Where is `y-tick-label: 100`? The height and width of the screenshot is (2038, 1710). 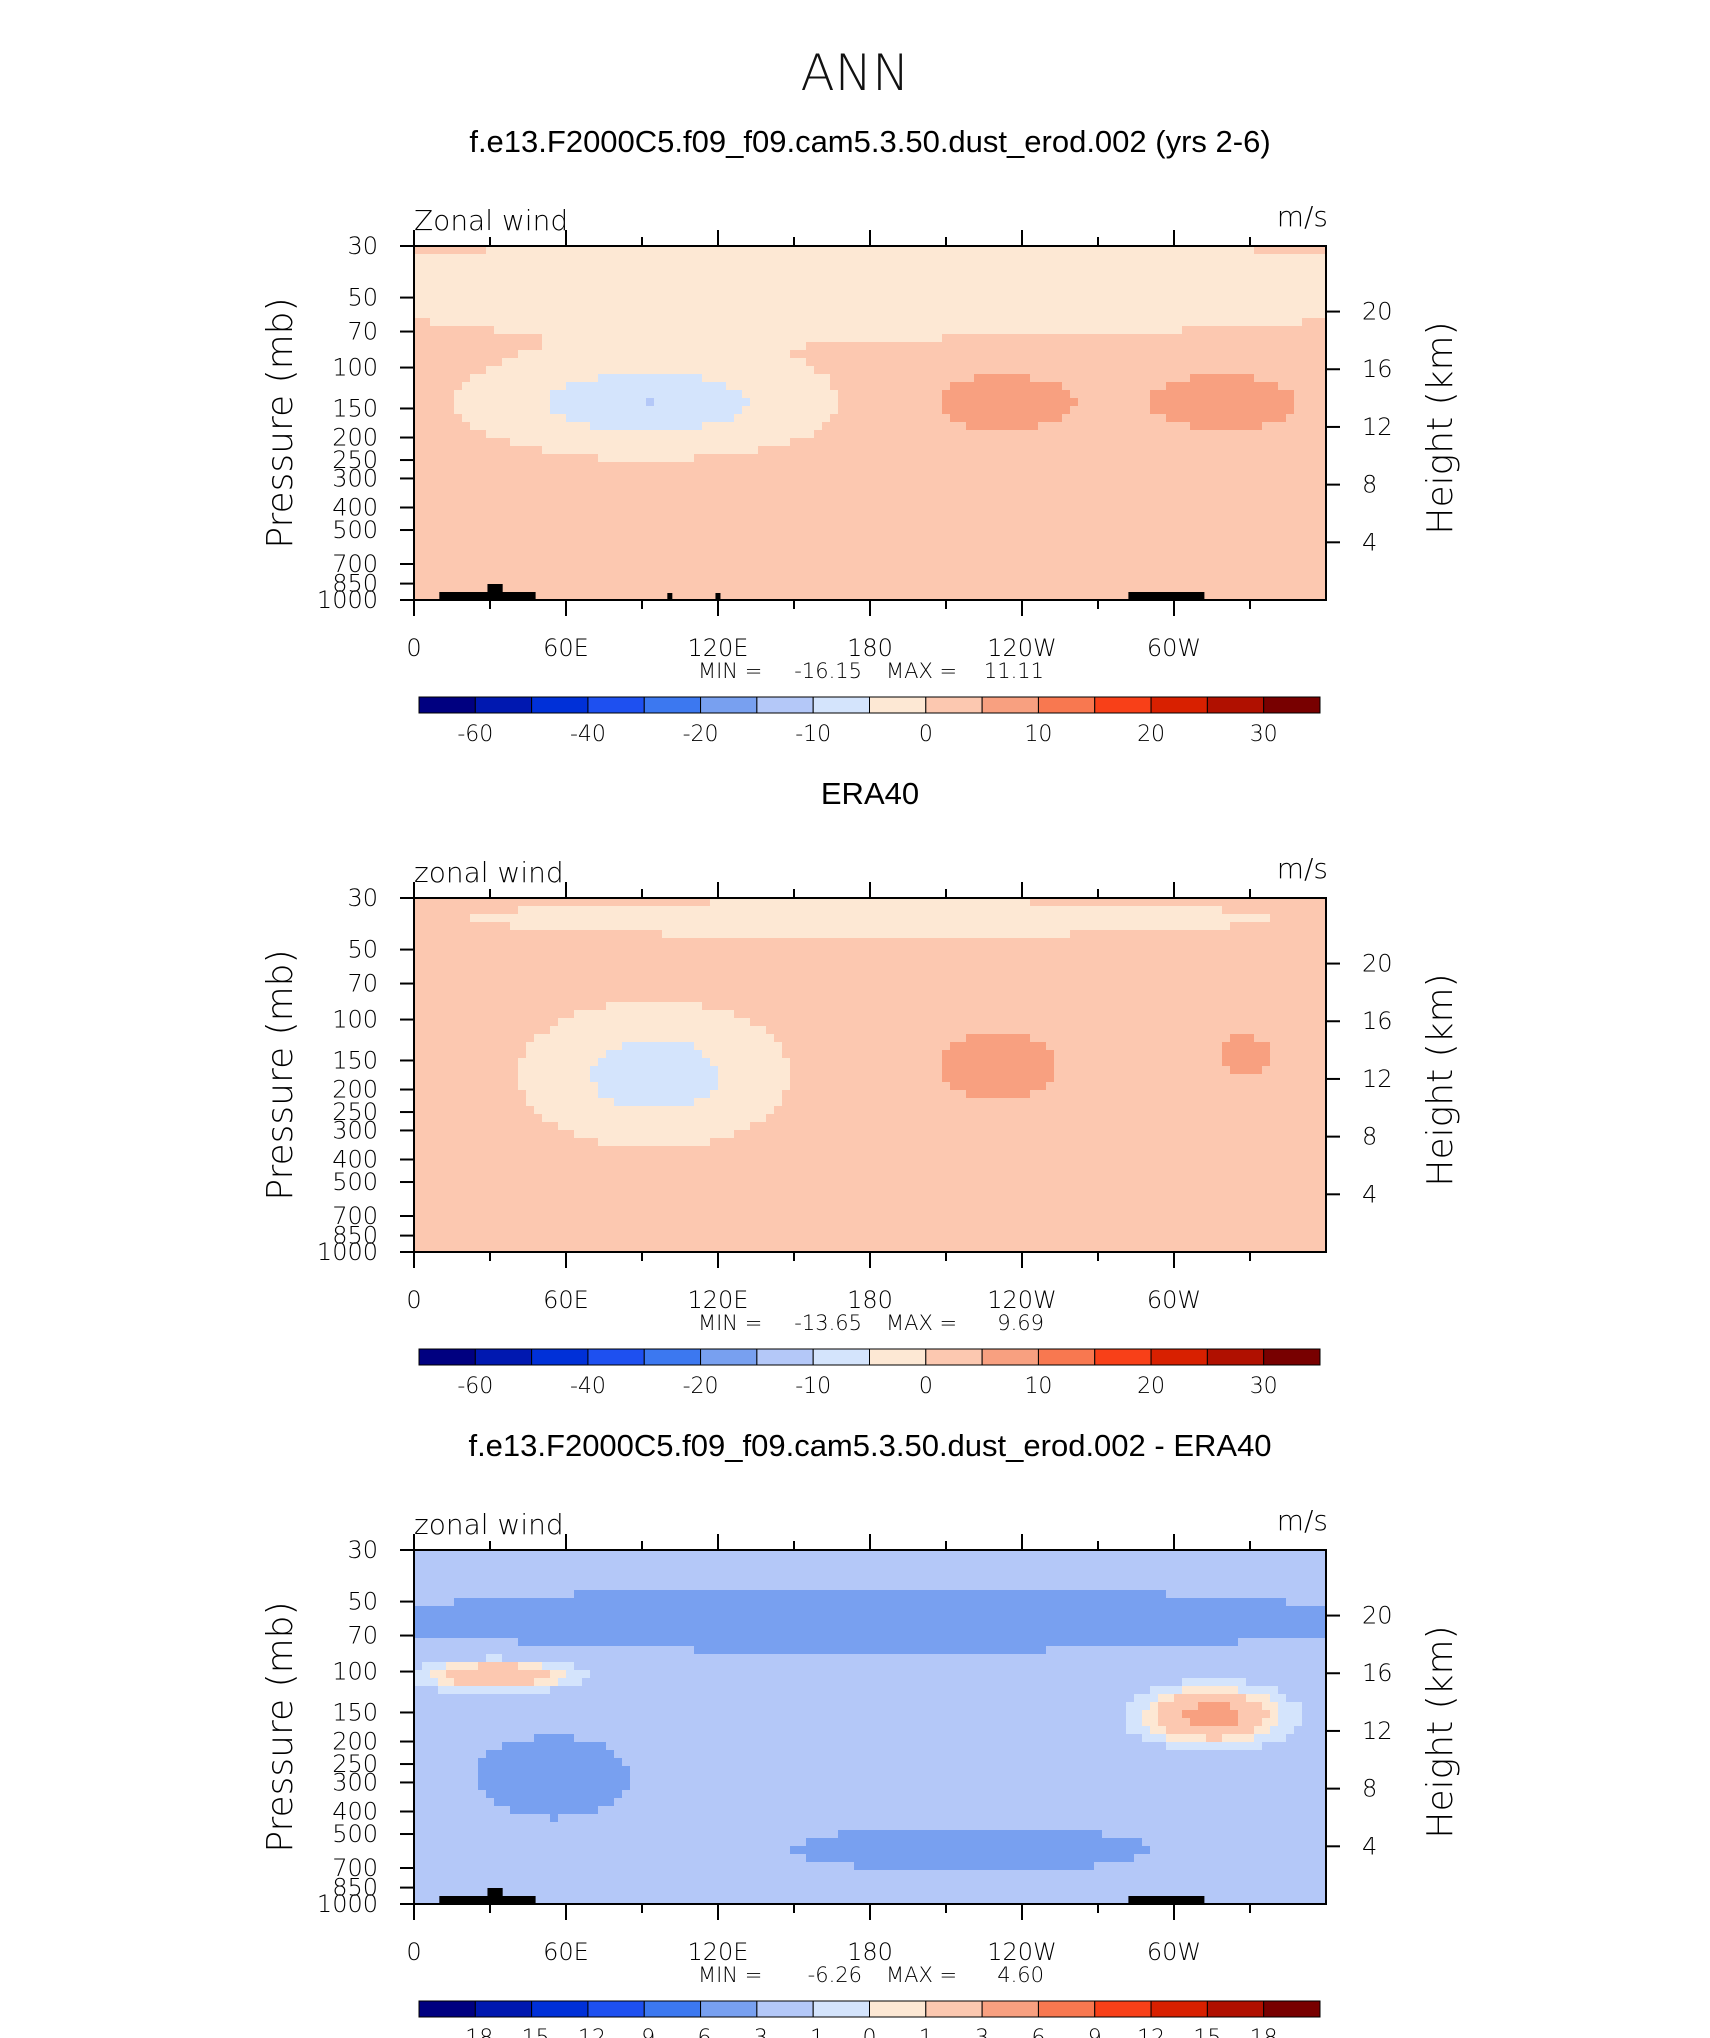 y-tick-label: 100 is located at coordinates (355, 1020).